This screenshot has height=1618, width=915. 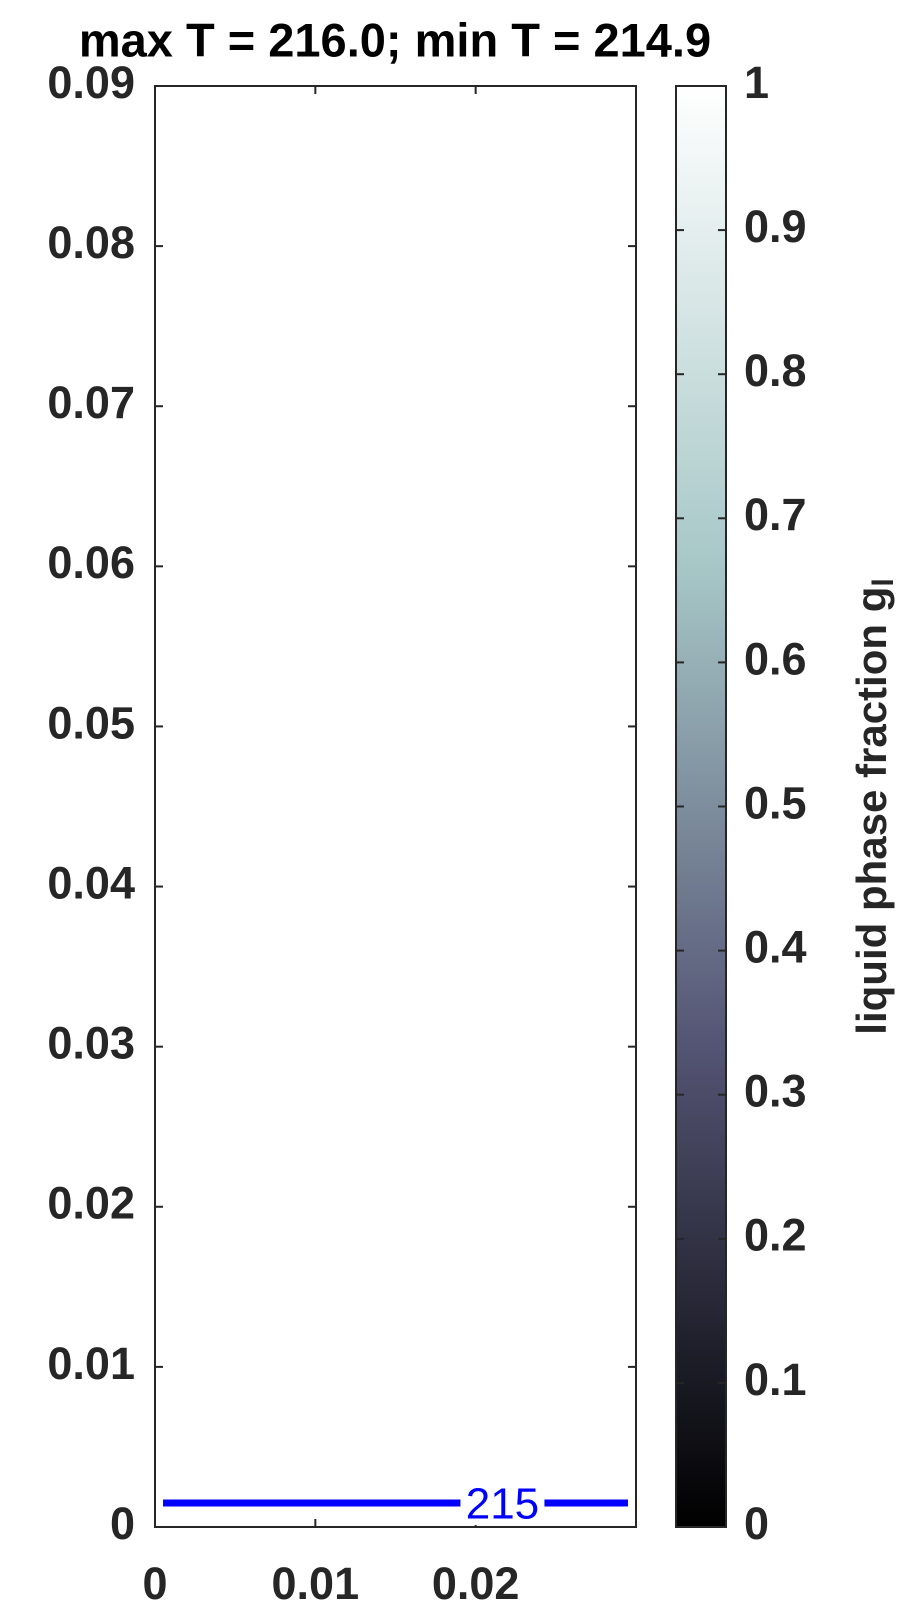 I want to click on y-tick-label: 0, so click(x=122, y=1523).